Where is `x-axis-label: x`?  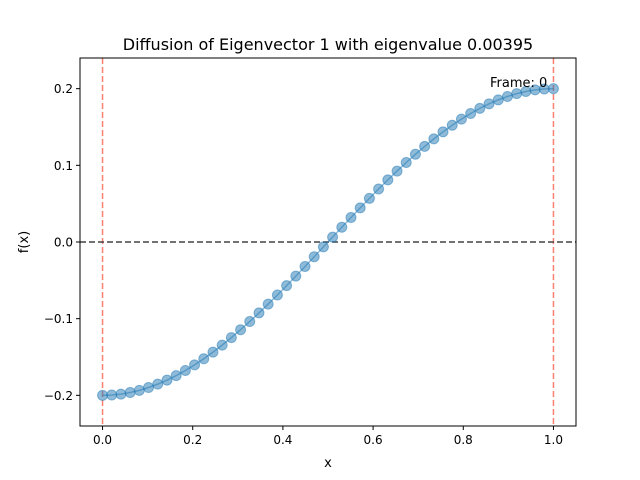 x-axis-label: x is located at coordinates (328, 463).